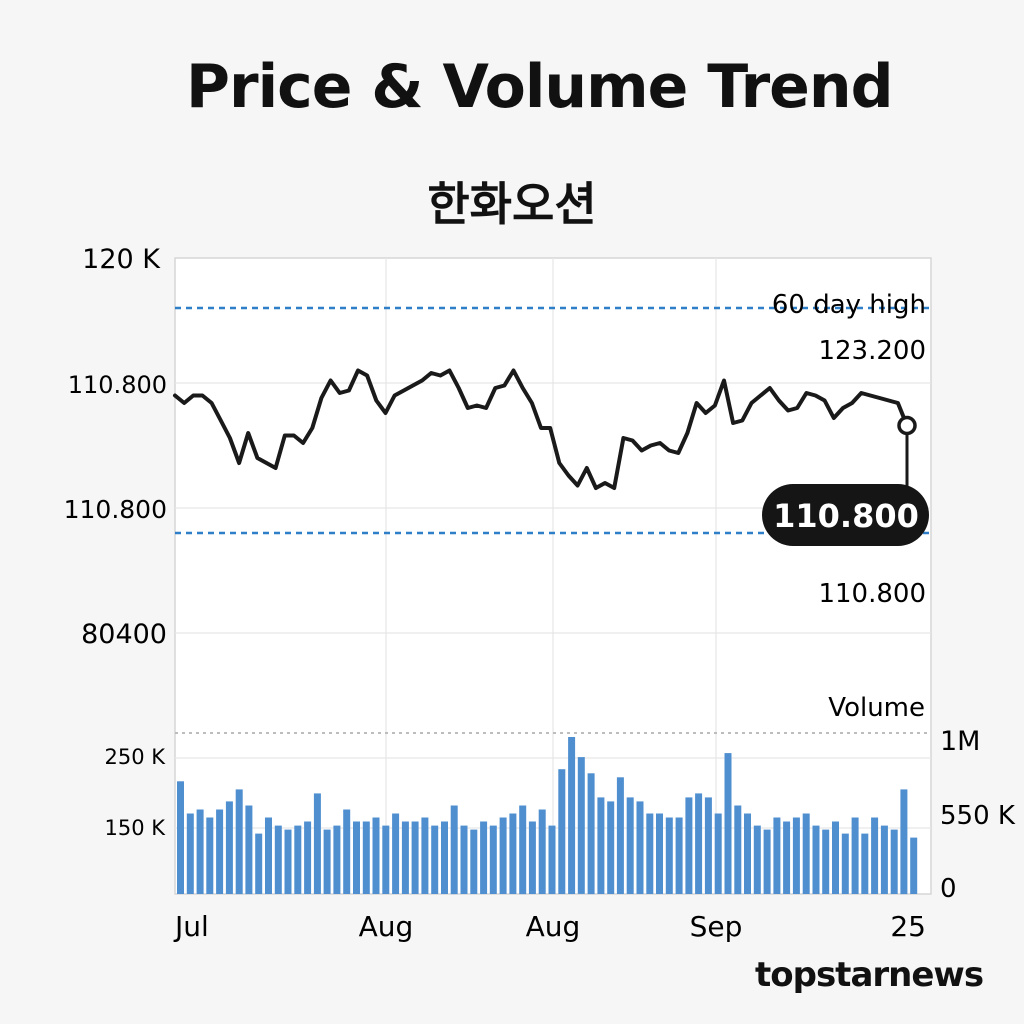  Describe the element at coordinates (716, 926) in the screenshot. I see `x-tick: Sep` at that location.